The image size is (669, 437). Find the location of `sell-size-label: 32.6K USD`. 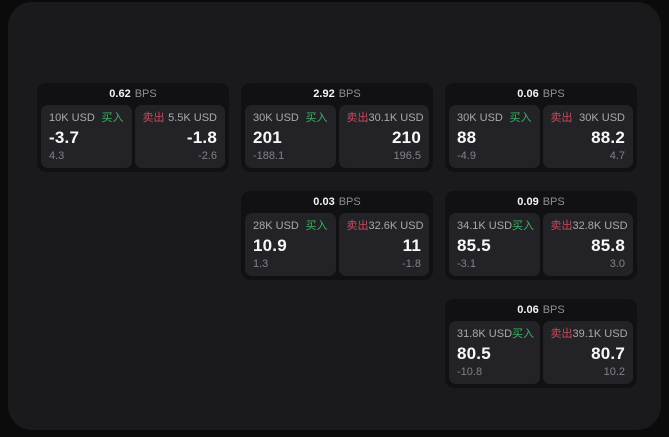

sell-size-label: 32.6K USD is located at coordinates (396, 226).